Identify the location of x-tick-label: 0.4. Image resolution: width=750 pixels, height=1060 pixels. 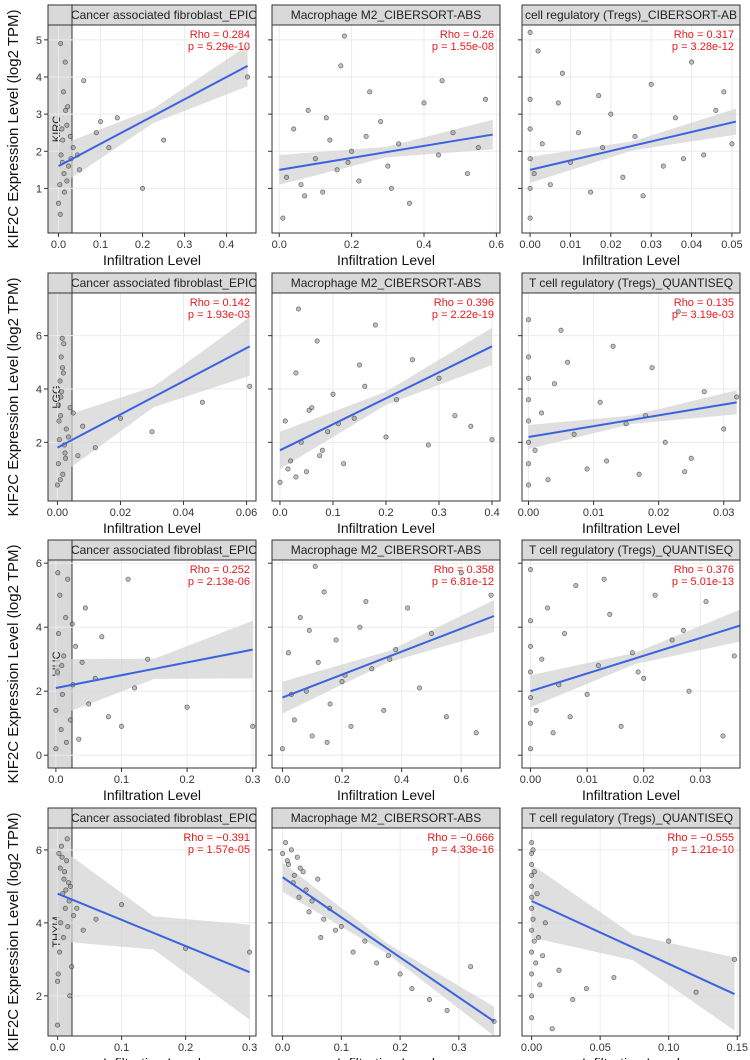
(491, 513).